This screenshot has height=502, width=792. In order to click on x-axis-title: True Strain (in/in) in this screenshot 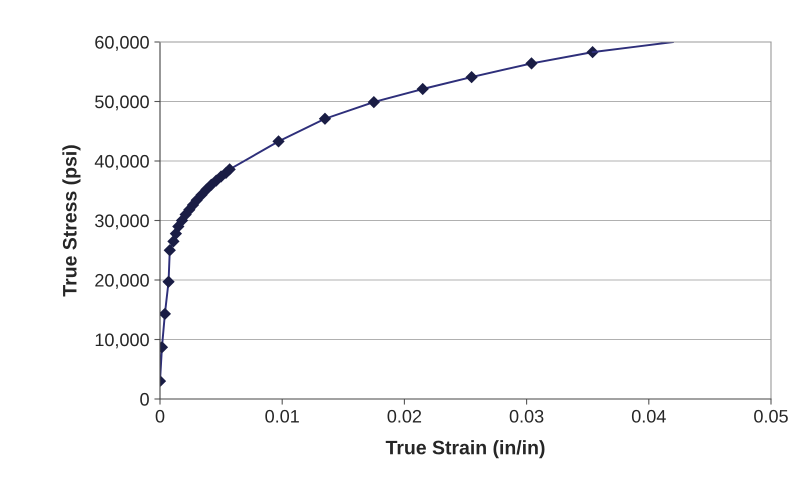, I will do `click(465, 449)`.